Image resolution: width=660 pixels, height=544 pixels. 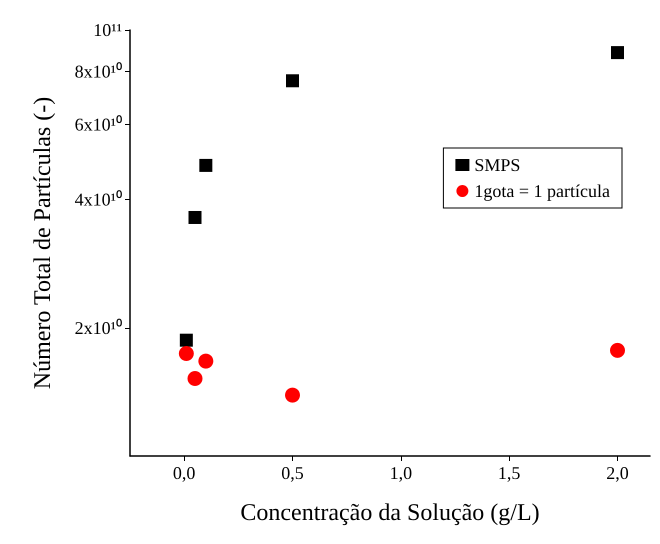 I want to click on legend-label: SMPS, so click(x=497, y=165).